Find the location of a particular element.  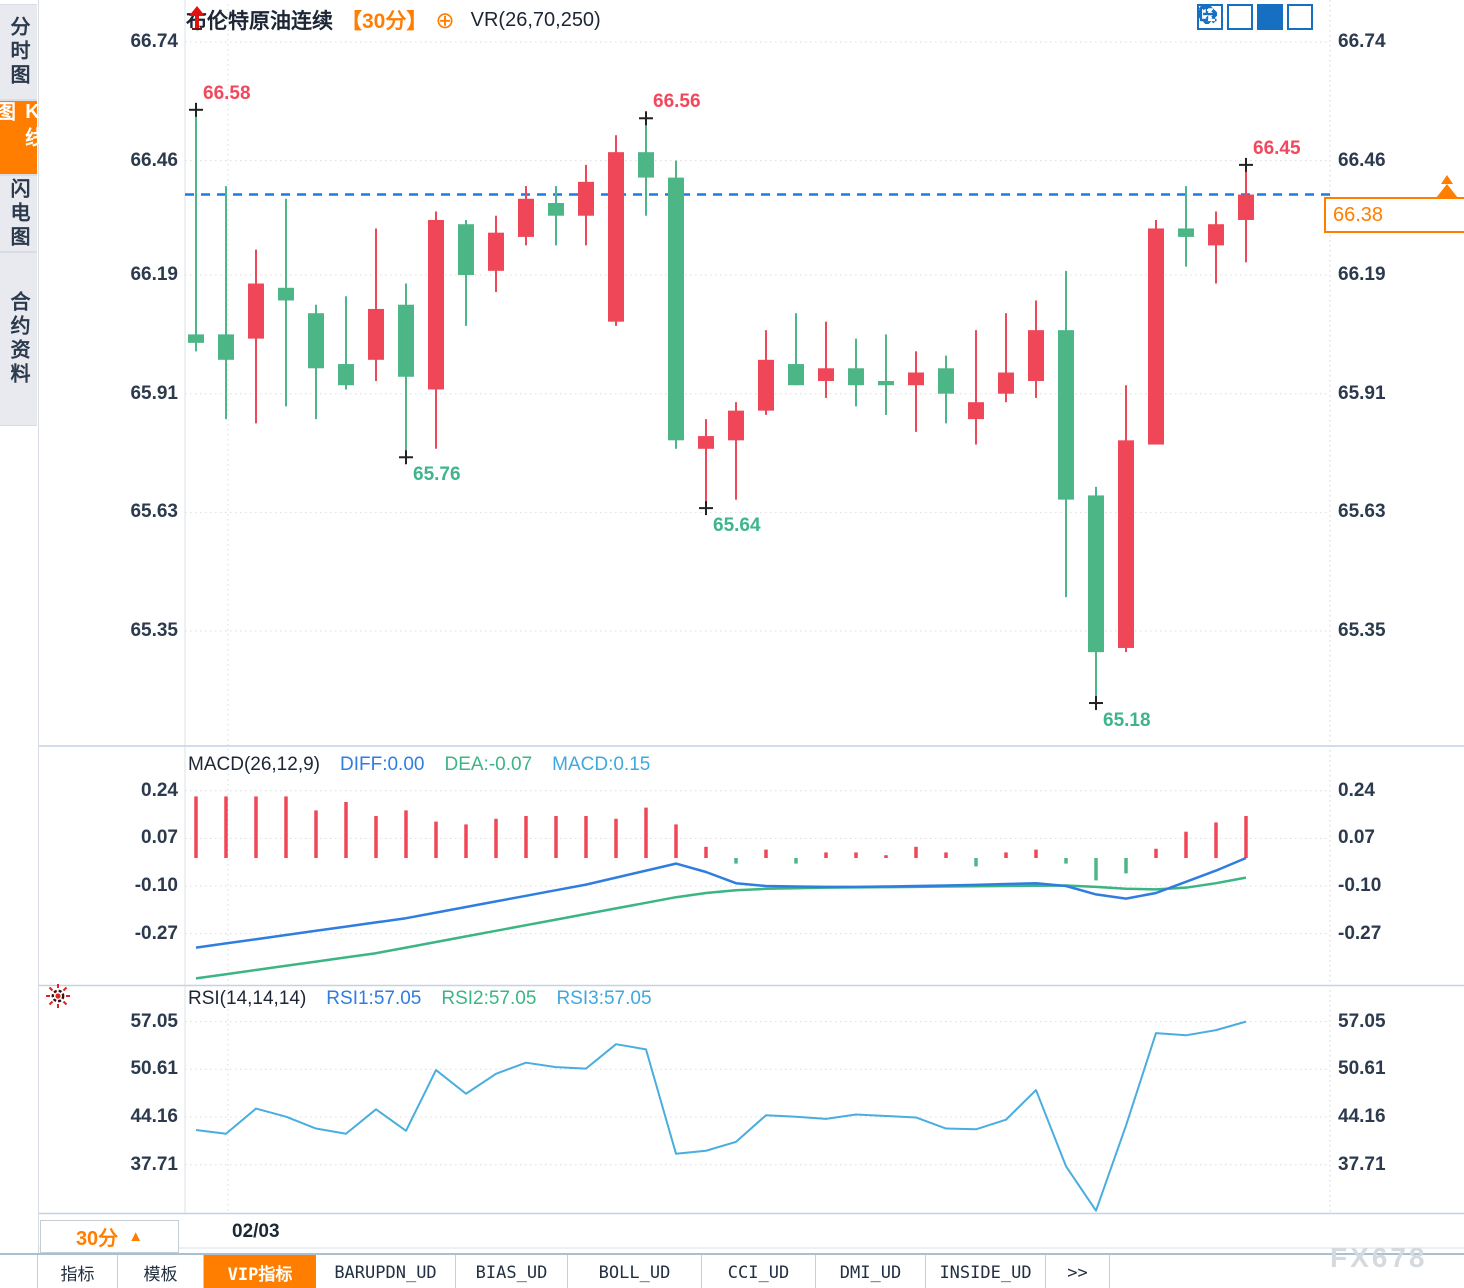

x-axis-date-label: 02/03 is located at coordinates (256, 1231).